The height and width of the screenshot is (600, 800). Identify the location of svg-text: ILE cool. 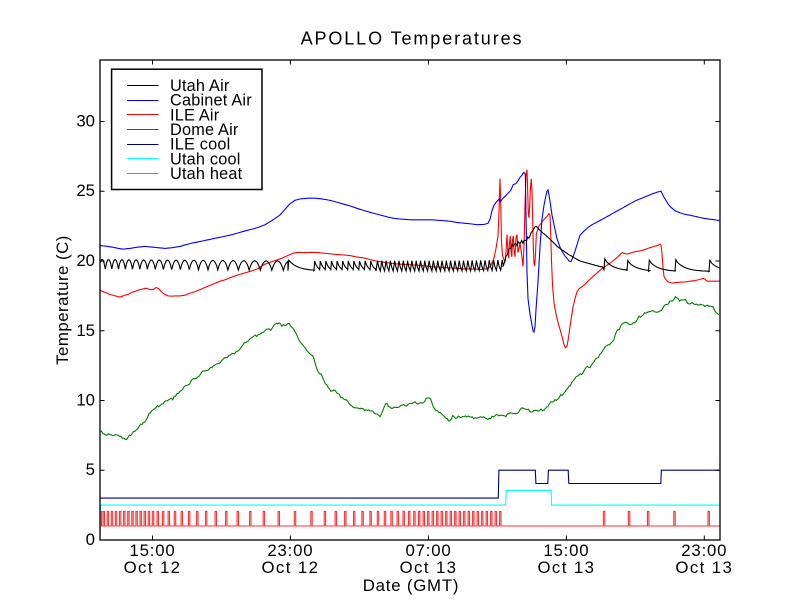
(200, 145).